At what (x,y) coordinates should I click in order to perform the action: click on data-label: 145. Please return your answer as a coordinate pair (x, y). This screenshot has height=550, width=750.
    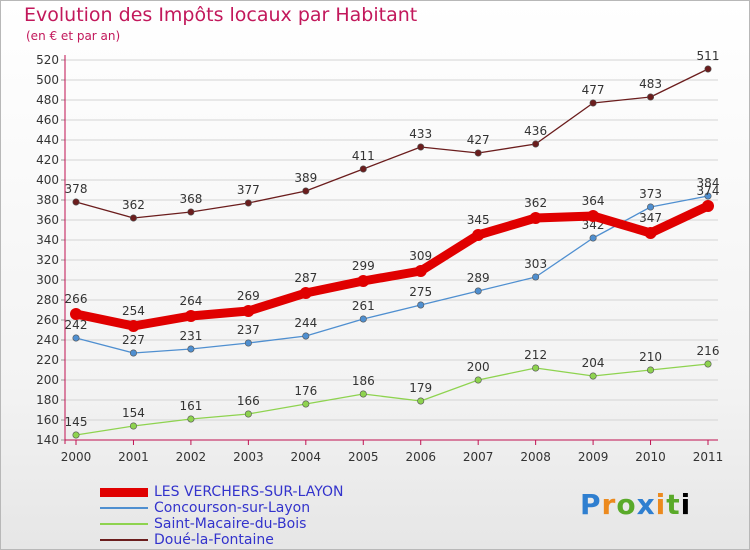
    Looking at the image, I should click on (76, 422).